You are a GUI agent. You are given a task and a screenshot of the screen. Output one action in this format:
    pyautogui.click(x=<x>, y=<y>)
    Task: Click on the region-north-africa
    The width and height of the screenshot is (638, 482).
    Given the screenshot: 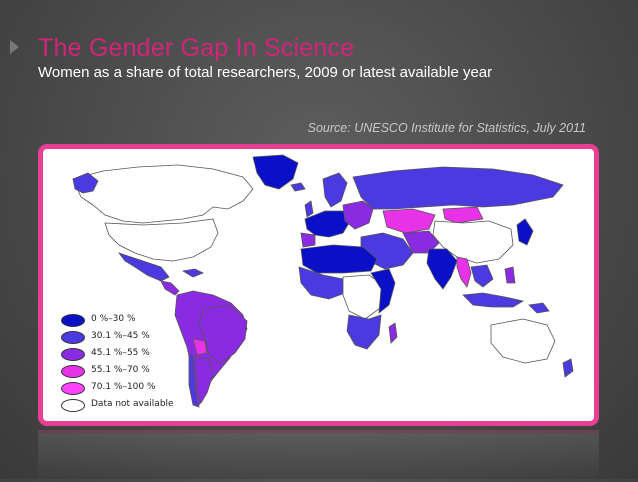 What is the action you would take?
    pyautogui.click(x=339, y=259)
    